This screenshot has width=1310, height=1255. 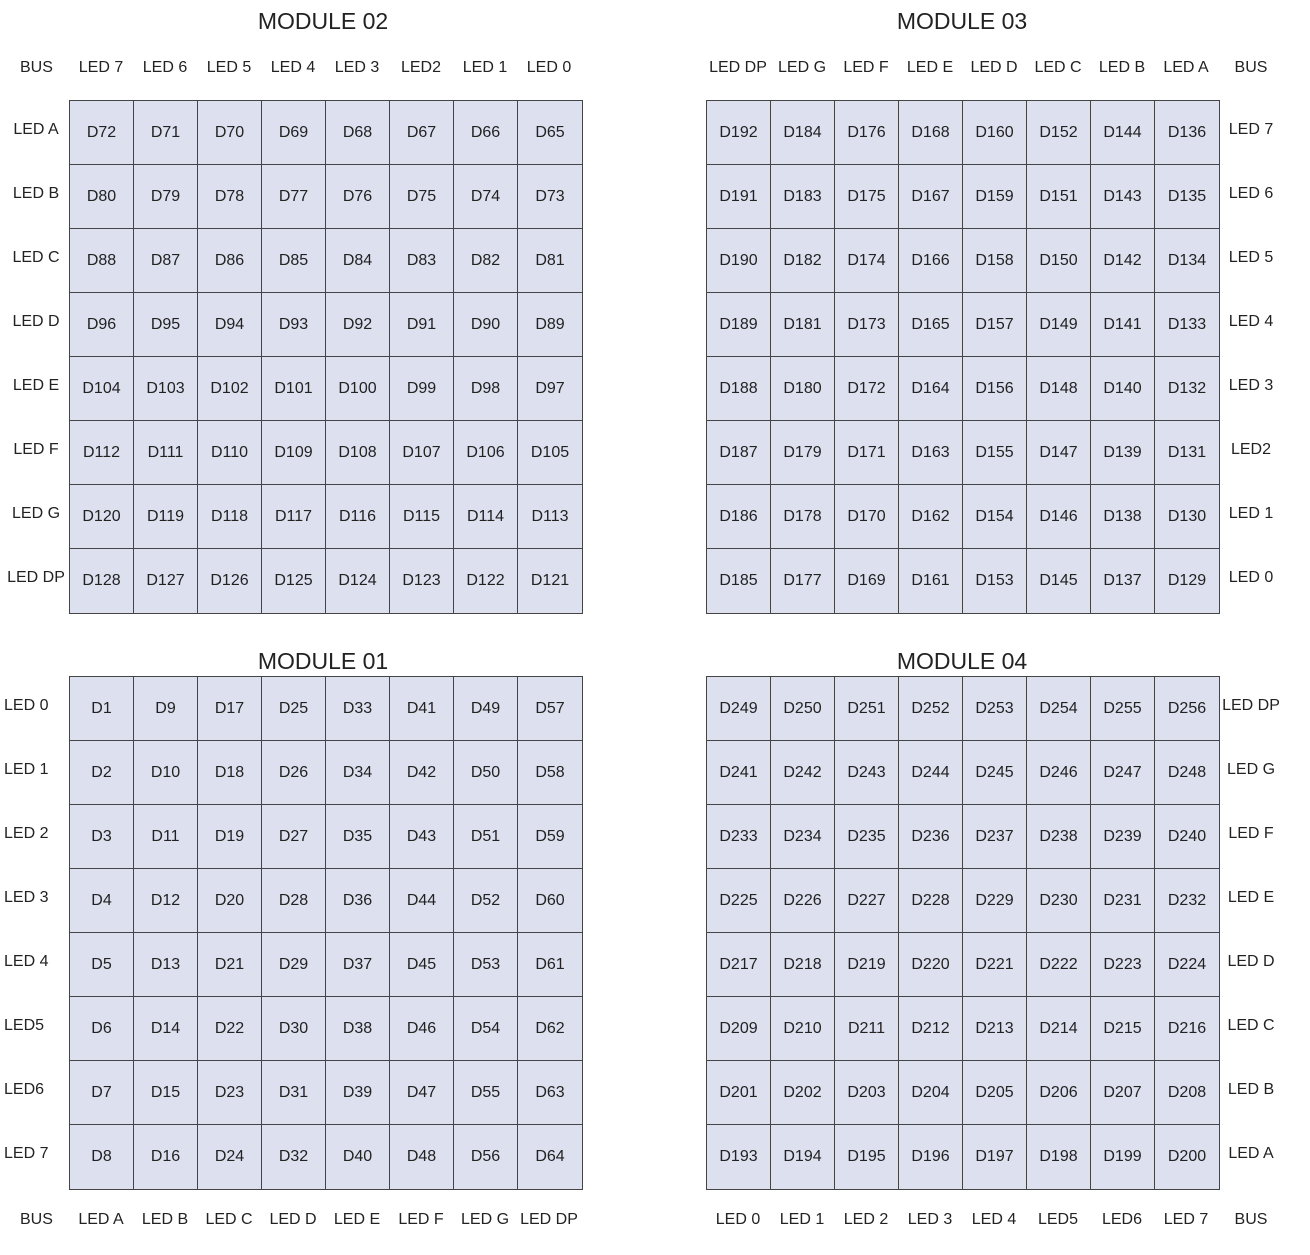 I want to click on led-cell: D247, so click(x=1123, y=773).